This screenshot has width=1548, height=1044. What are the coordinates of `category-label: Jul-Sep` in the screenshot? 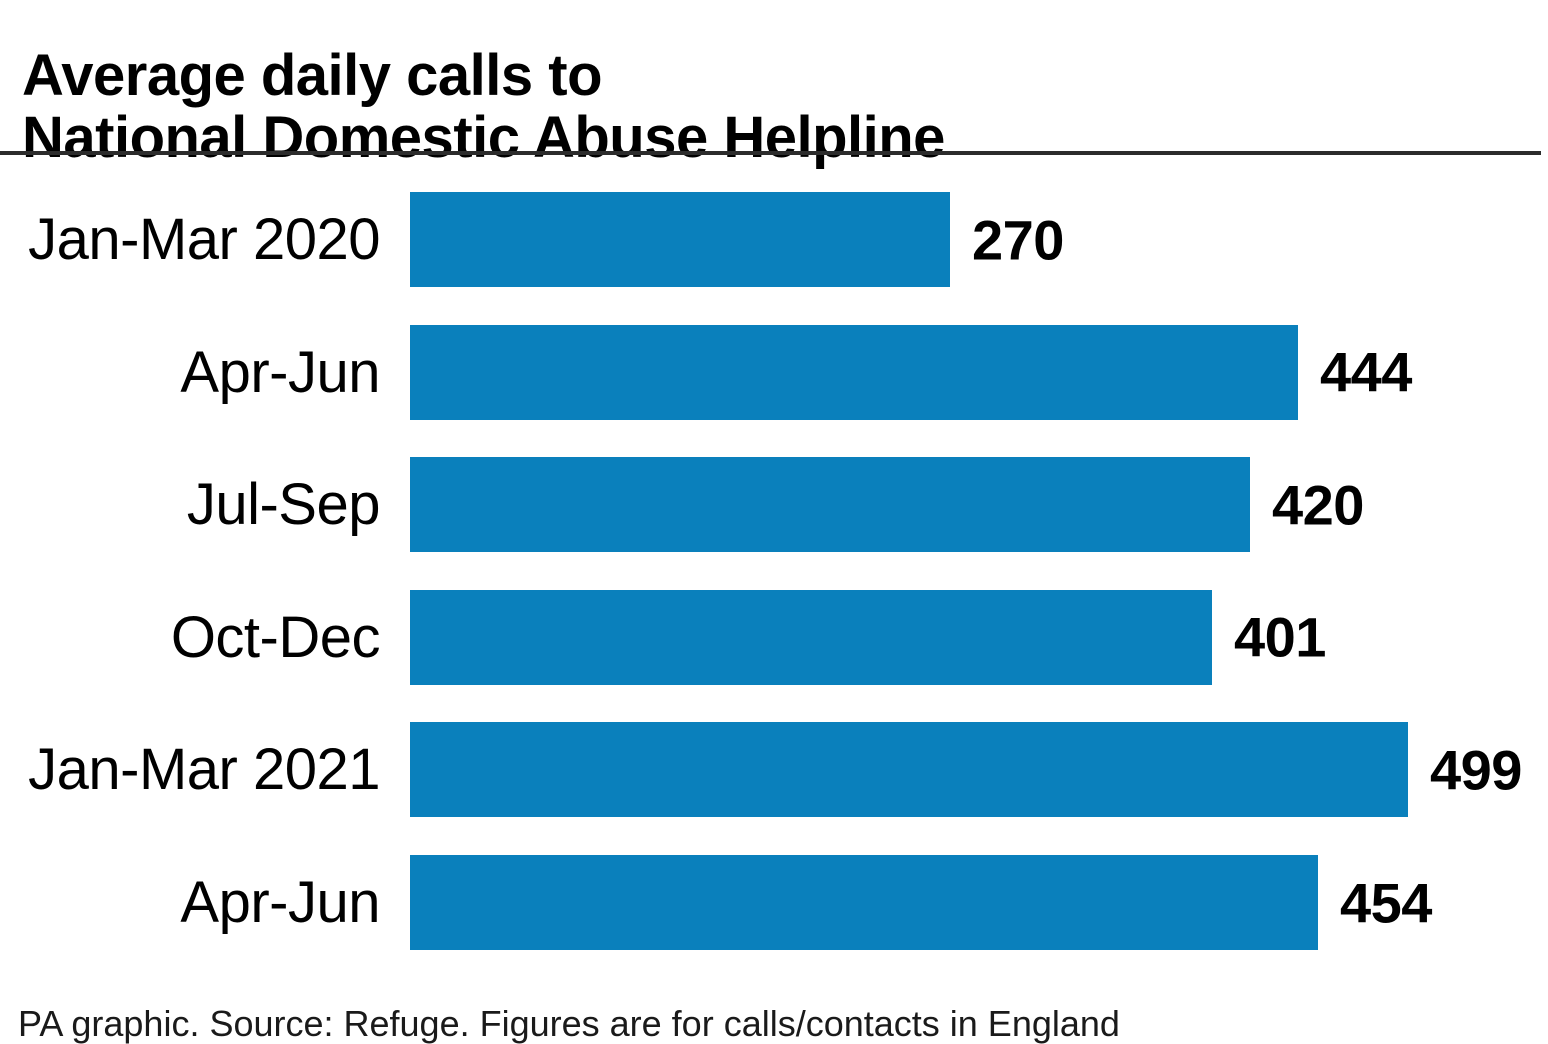 It's located at (283, 505).